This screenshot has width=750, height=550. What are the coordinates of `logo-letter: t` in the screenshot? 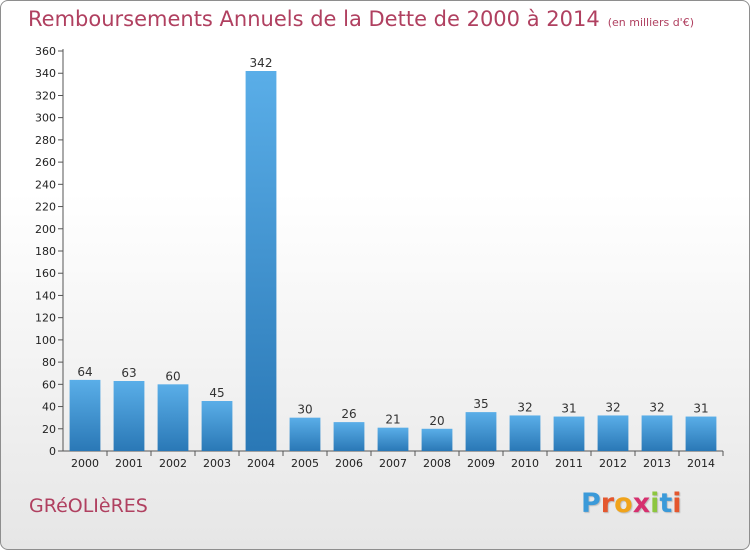 It's located at (666, 503).